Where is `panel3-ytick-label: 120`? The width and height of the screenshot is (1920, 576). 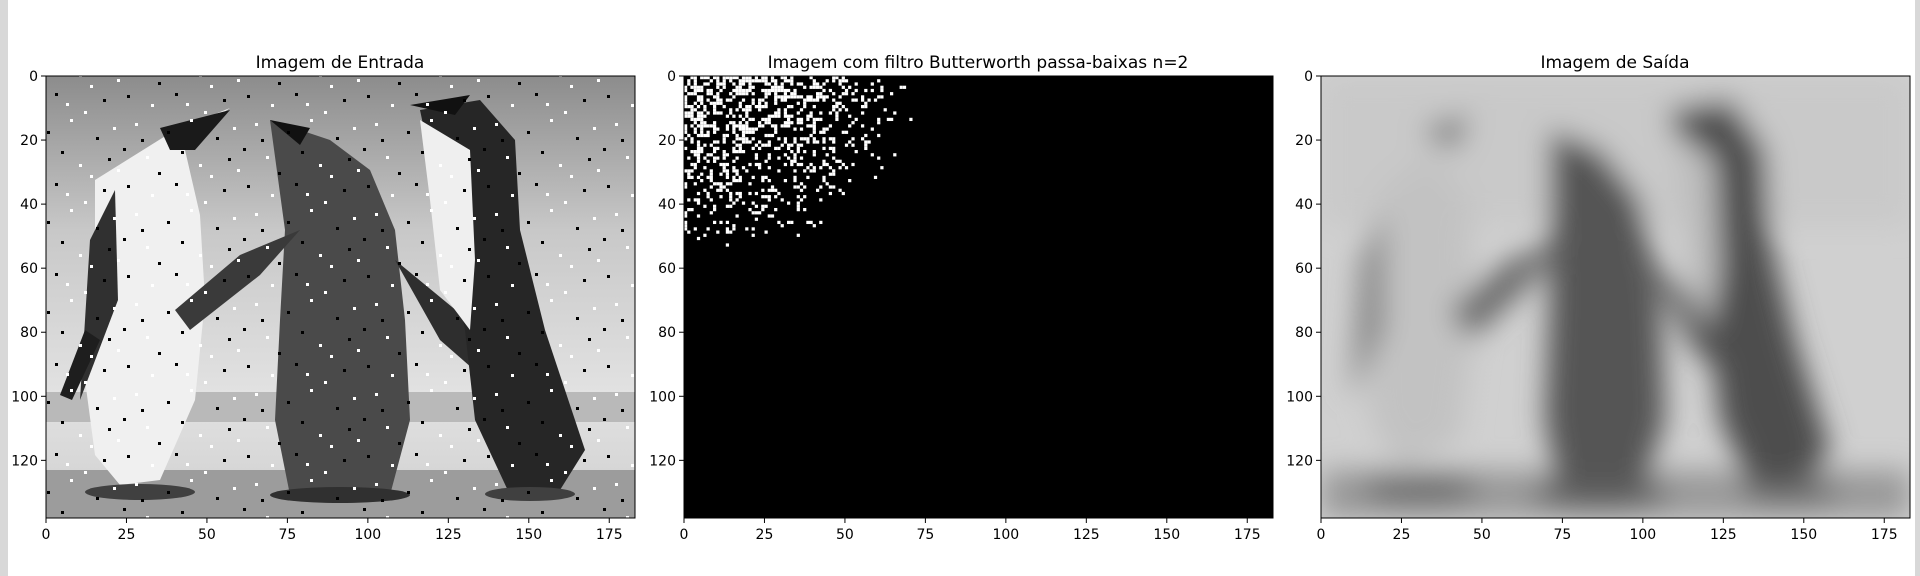
panel3-ytick-label: 120 is located at coordinates (1299, 461).